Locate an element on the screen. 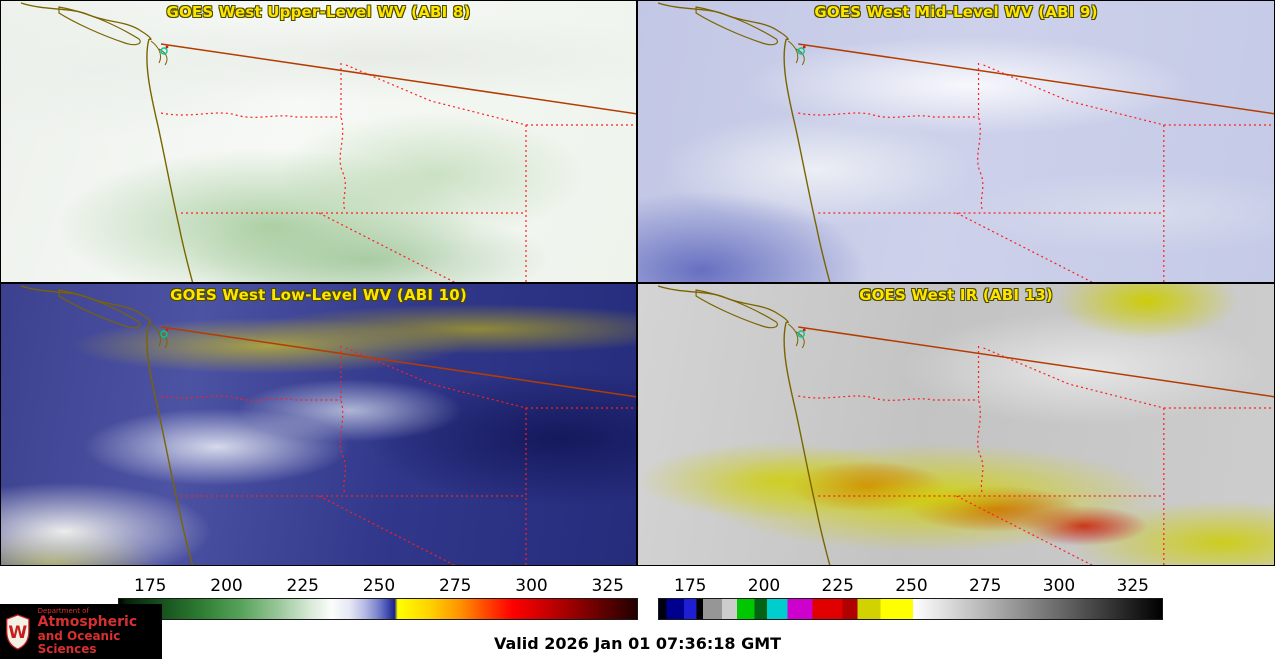  logo-line-3: and Oceanic Sciences is located at coordinates (79, 642).